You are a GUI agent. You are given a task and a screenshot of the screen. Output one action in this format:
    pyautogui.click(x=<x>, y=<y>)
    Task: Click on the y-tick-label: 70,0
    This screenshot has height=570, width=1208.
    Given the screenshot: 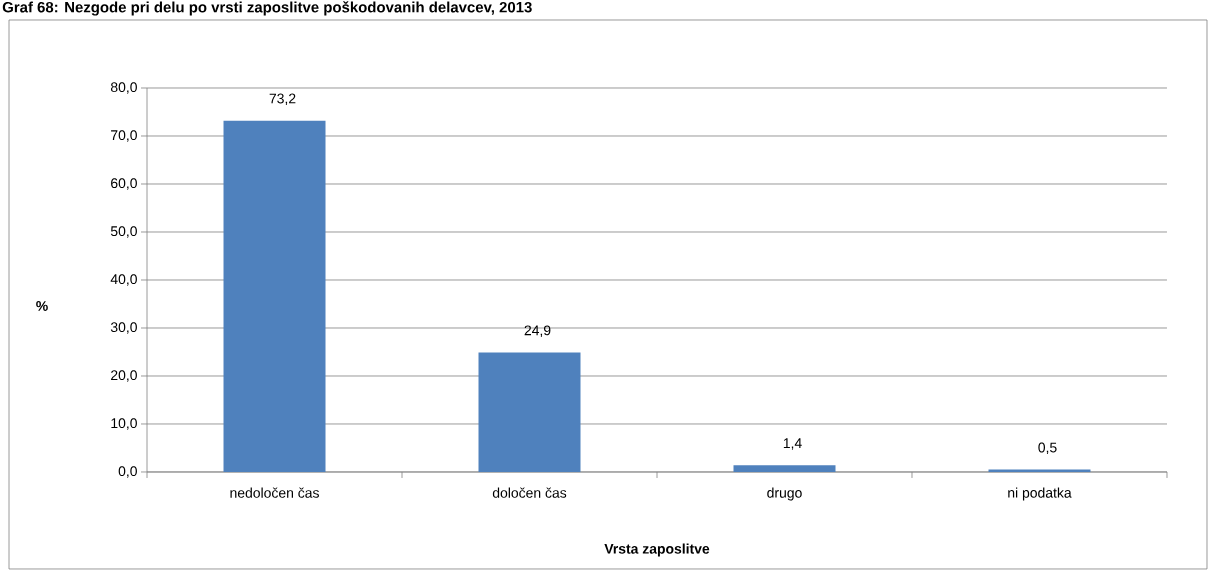 What is the action you would take?
    pyautogui.click(x=124, y=136)
    